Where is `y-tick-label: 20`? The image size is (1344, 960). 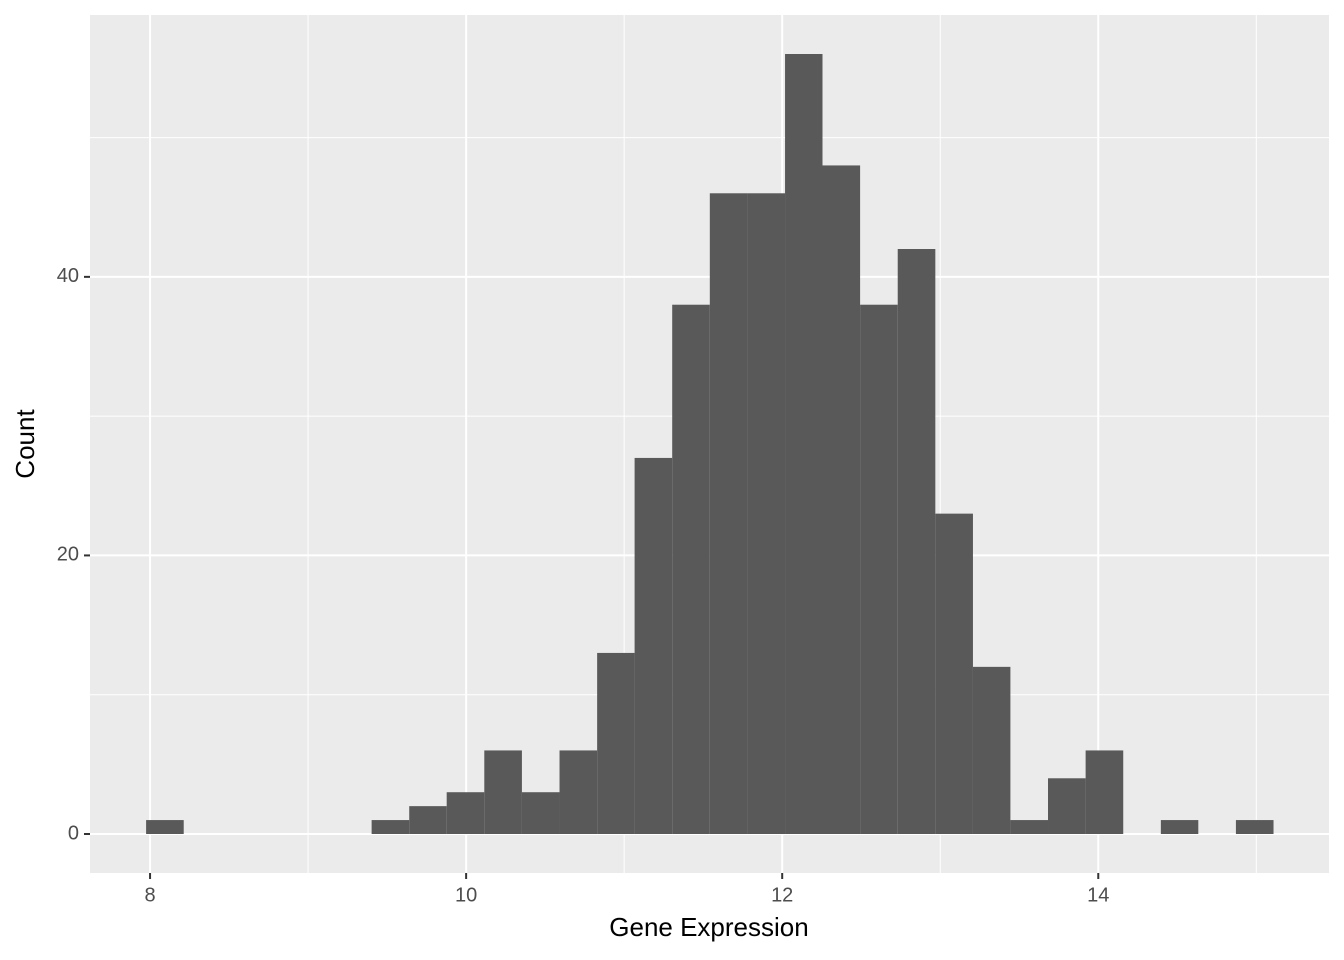
y-tick-label: 20 is located at coordinates (68, 555).